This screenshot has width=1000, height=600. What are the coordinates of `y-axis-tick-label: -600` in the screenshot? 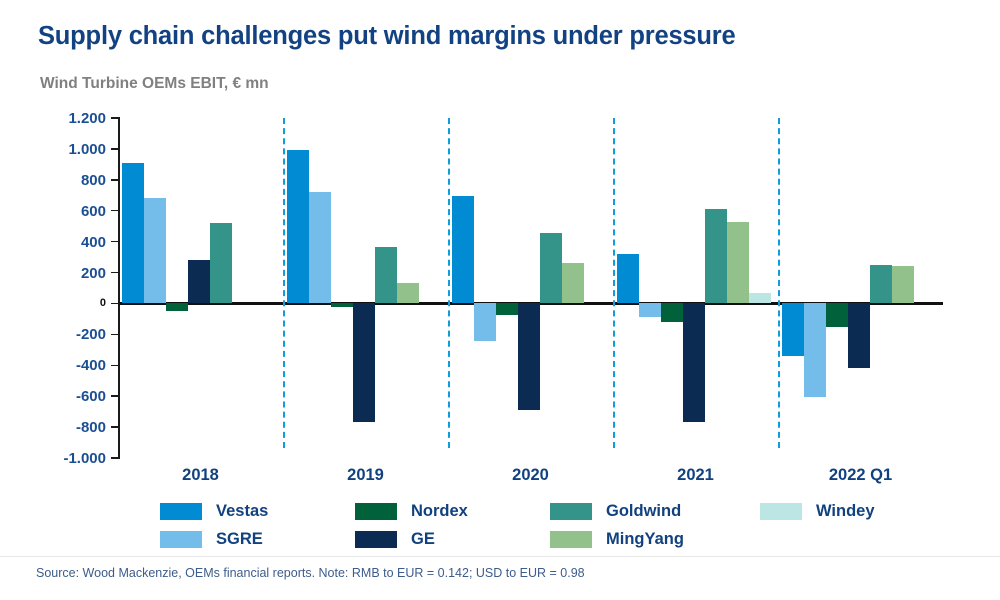 It's located at (90, 397).